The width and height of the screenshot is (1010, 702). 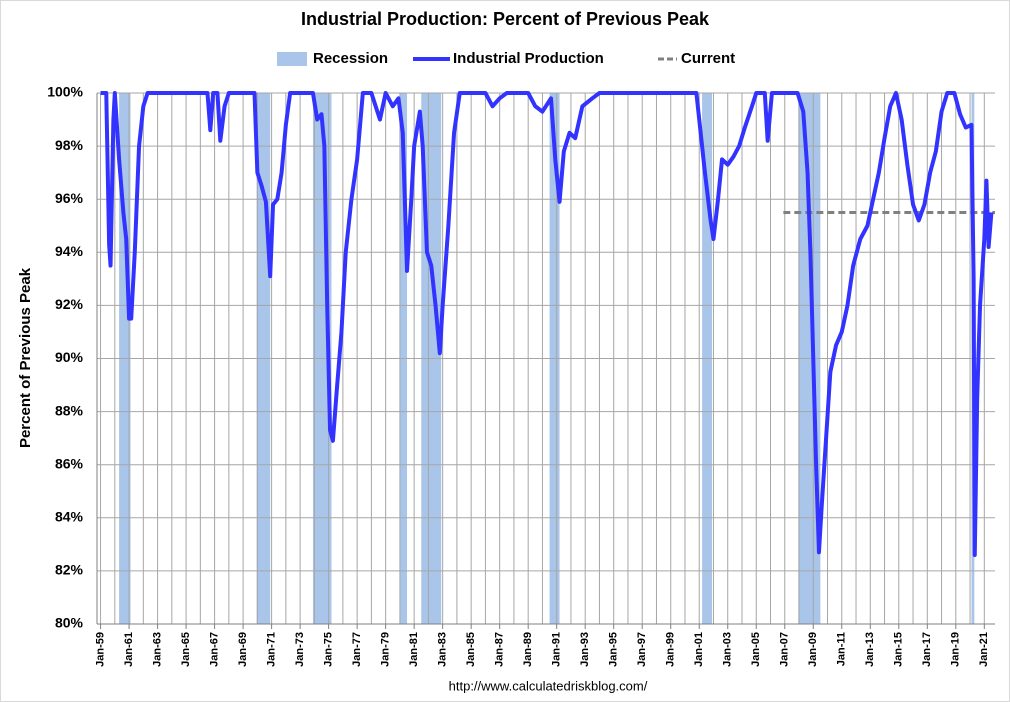 What do you see at coordinates (186, 649) in the screenshot?
I see `x-tick-label: Jan-65` at bounding box center [186, 649].